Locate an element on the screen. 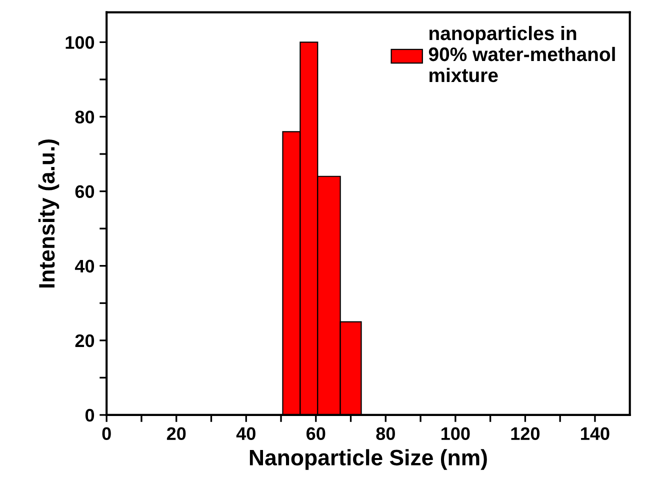 Image resolution: width=646 pixels, height=494 pixels. y-tick-label: 0 is located at coordinates (89, 415).